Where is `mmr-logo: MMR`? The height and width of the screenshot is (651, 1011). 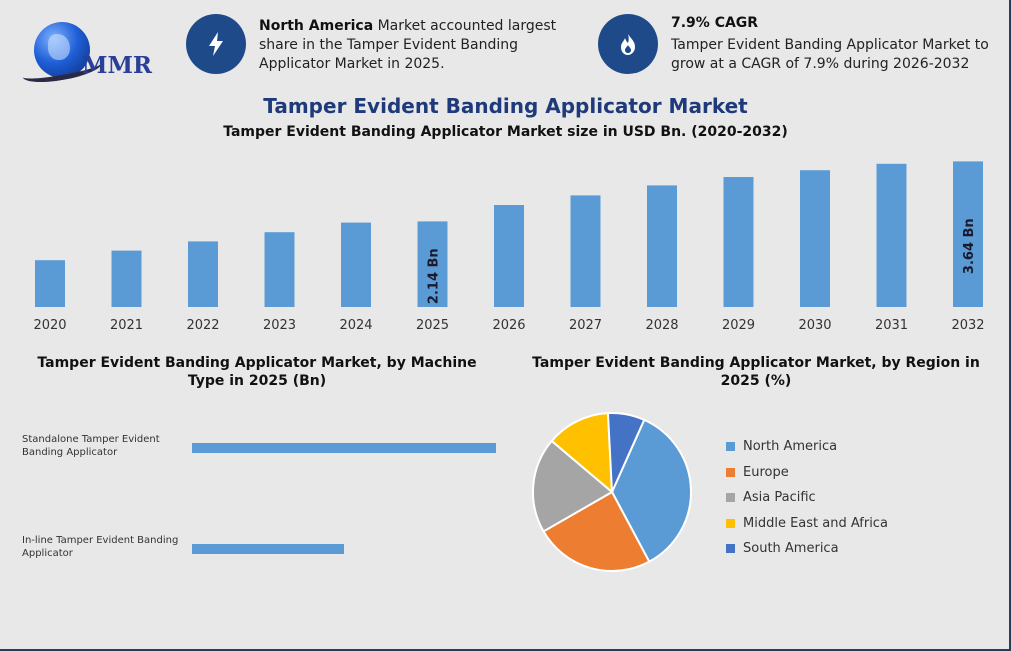
mmr-logo: MMR is located at coordinates (90, 53).